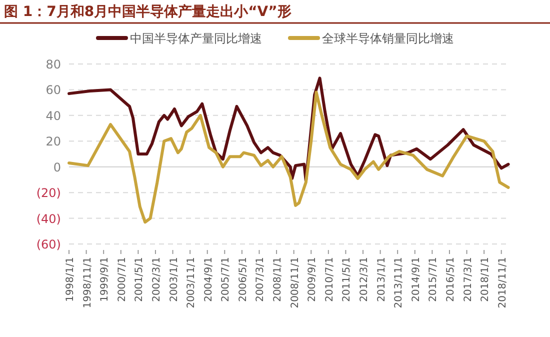 The width and height of the screenshot is (550, 337). I want to click on y-tick-label: 80, so click(53, 65).